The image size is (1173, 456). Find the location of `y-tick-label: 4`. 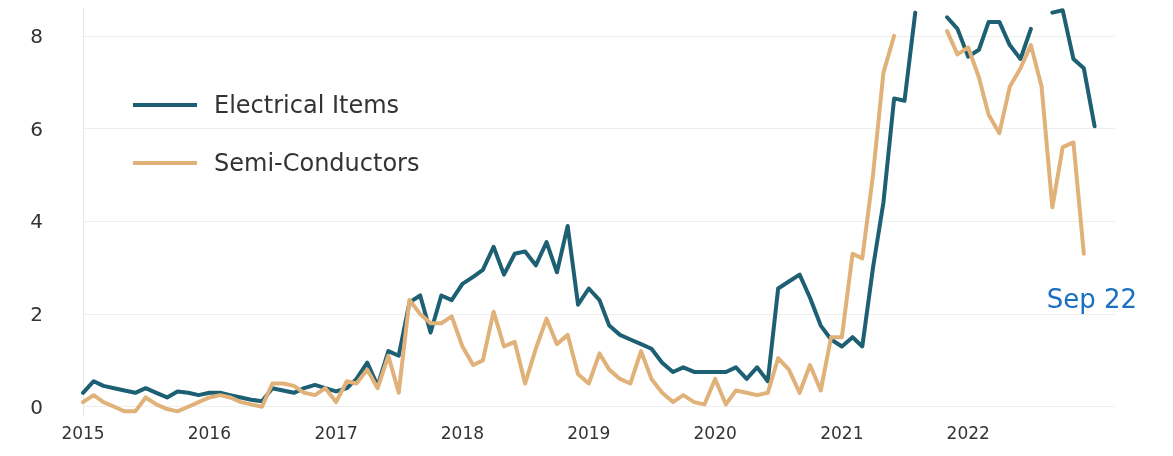

y-tick-label: 4 is located at coordinates (36, 221).